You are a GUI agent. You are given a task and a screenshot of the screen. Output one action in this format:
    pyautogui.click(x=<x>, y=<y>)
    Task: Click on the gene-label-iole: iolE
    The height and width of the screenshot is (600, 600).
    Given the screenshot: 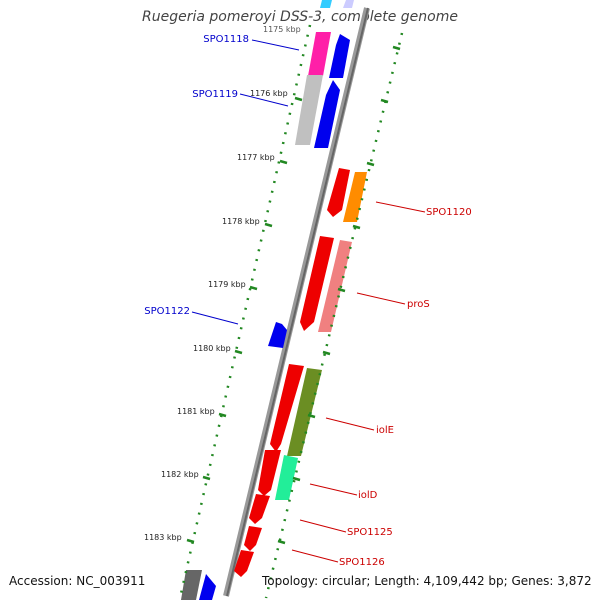 What is the action you would take?
    pyautogui.click(x=385, y=430)
    